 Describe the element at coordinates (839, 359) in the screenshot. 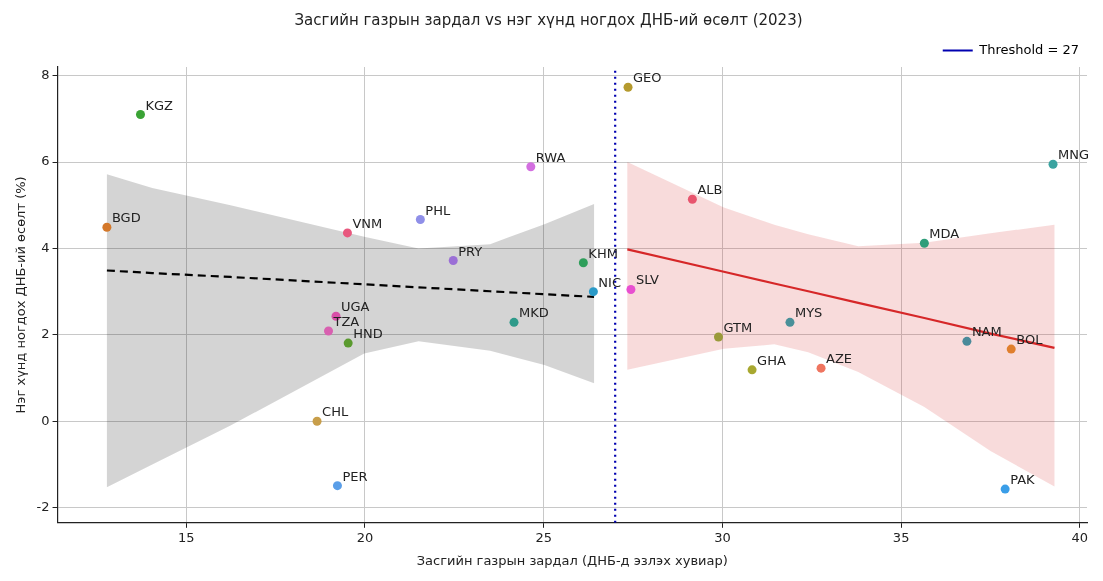

I see `data-label: AZE` at that location.